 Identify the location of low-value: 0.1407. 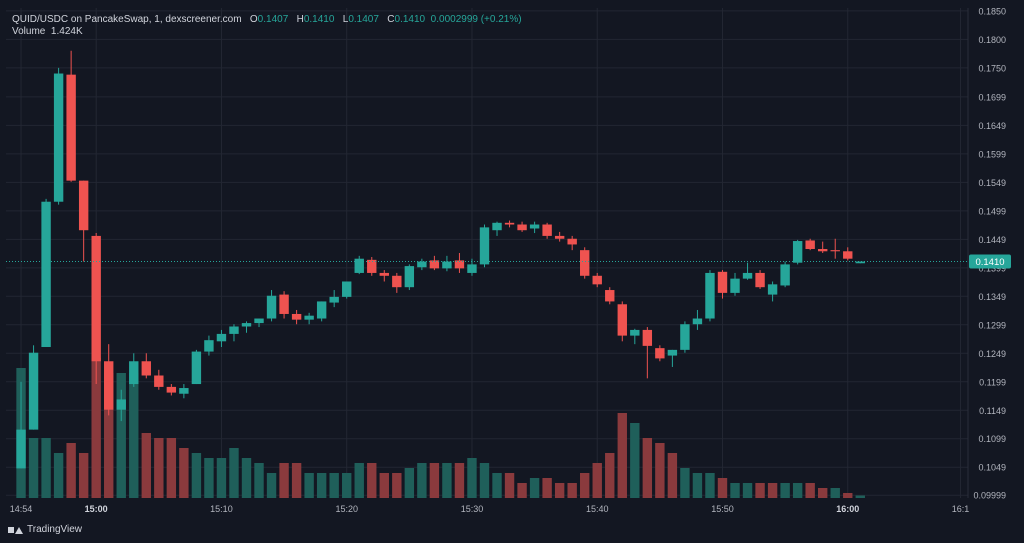
(363, 19).